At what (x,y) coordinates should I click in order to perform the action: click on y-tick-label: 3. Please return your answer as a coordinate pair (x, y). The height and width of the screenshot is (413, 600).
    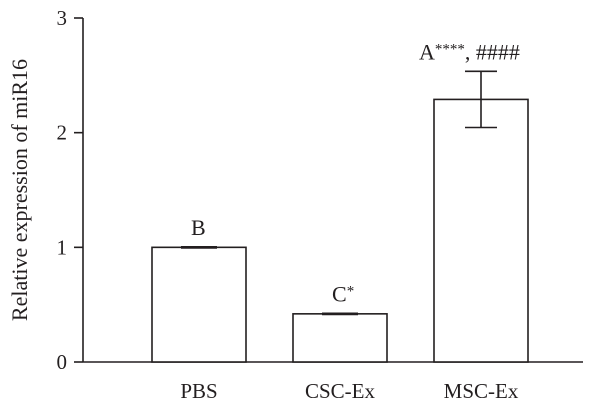
    Looking at the image, I should click on (62, 18).